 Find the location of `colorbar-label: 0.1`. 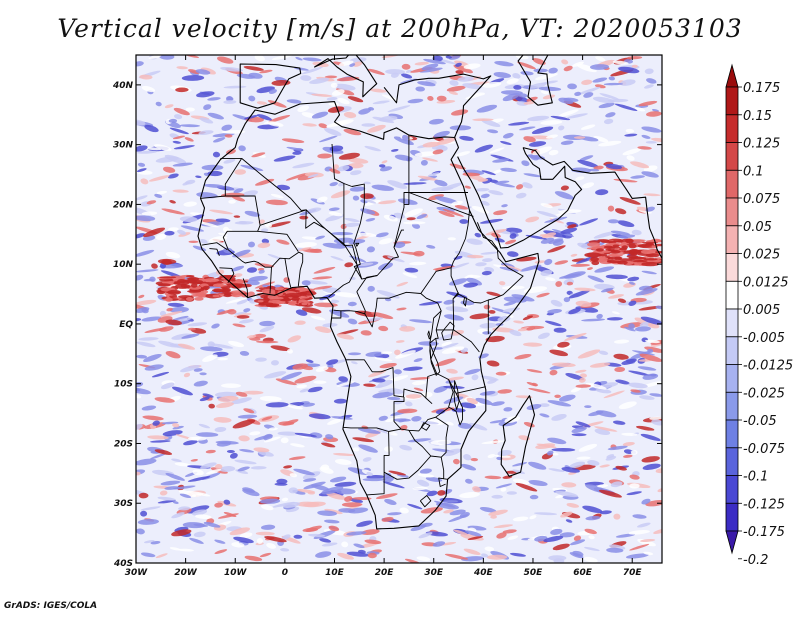

colorbar-label: 0.1 is located at coordinates (753, 171).